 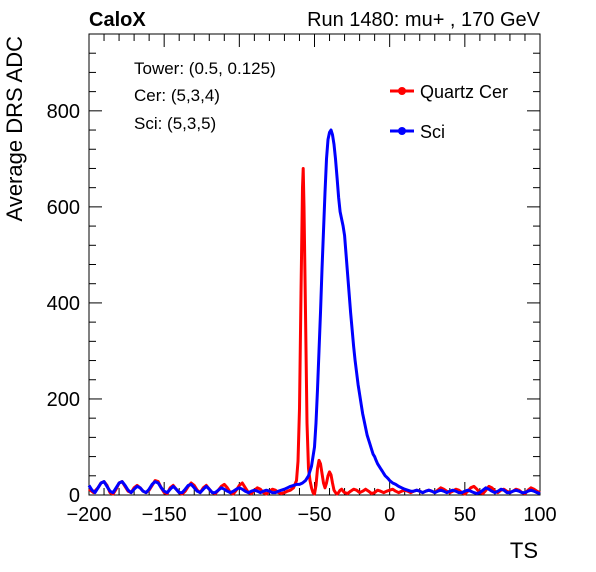 What do you see at coordinates (14, 129) in the screenshot?
I see `y-axis-title: Average DRS ADC` at bounding box center [14, 129].